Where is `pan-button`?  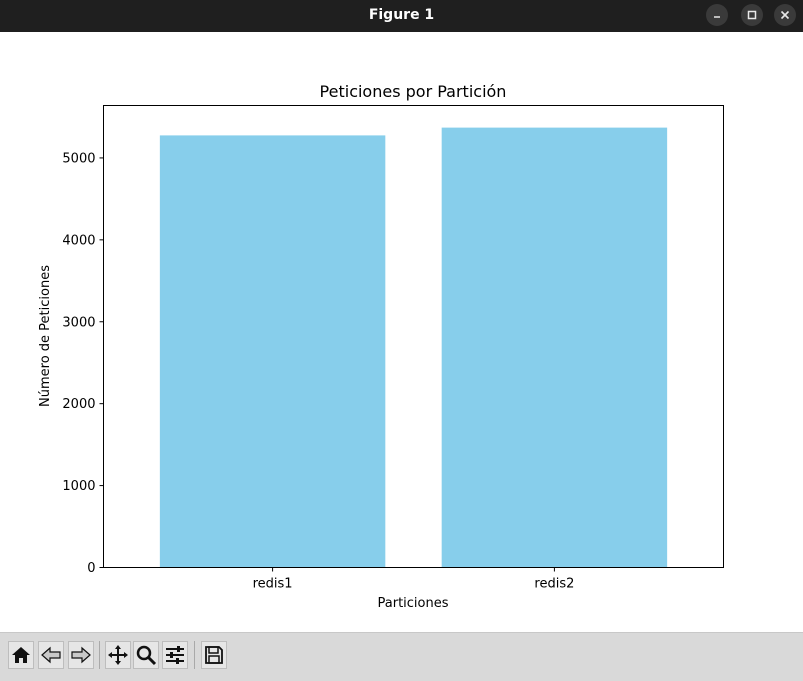
pan-button is located at coordinates (118, 655).